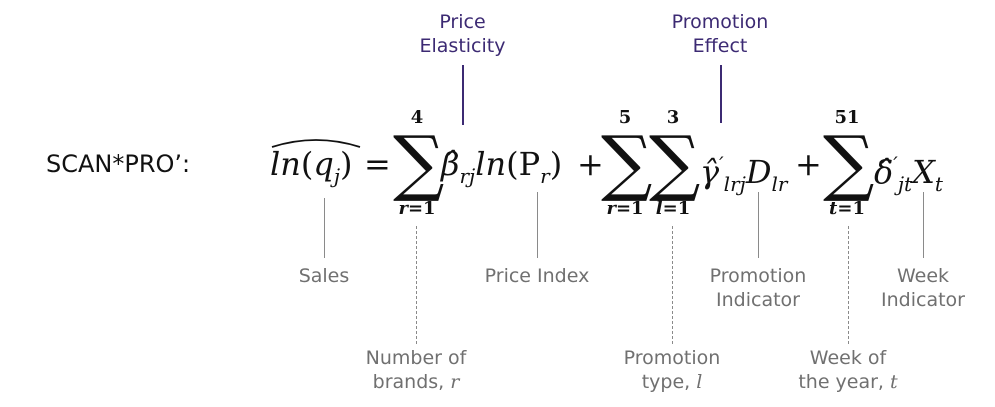 The width and height of the screenshot is (995, 407). What do you see at coordinates (611, 208) in the screenshot?
I see `sum2-lower-var: r` at bounding box center [611, 208].